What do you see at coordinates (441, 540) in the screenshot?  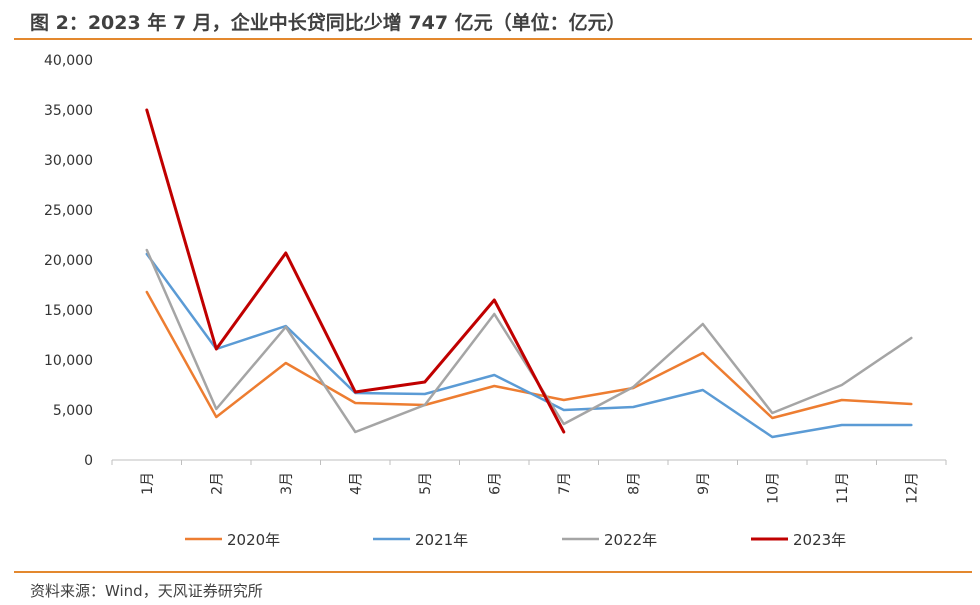 I see `legend-label: 2021年` at bounding box center [441, 540].